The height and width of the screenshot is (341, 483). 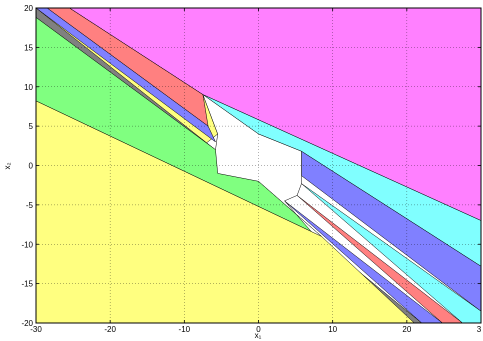 What do you see at coordinates (7, 165) in the screenshot?
I see `y-axis-label: x₂` at bounding box center [7, 165].